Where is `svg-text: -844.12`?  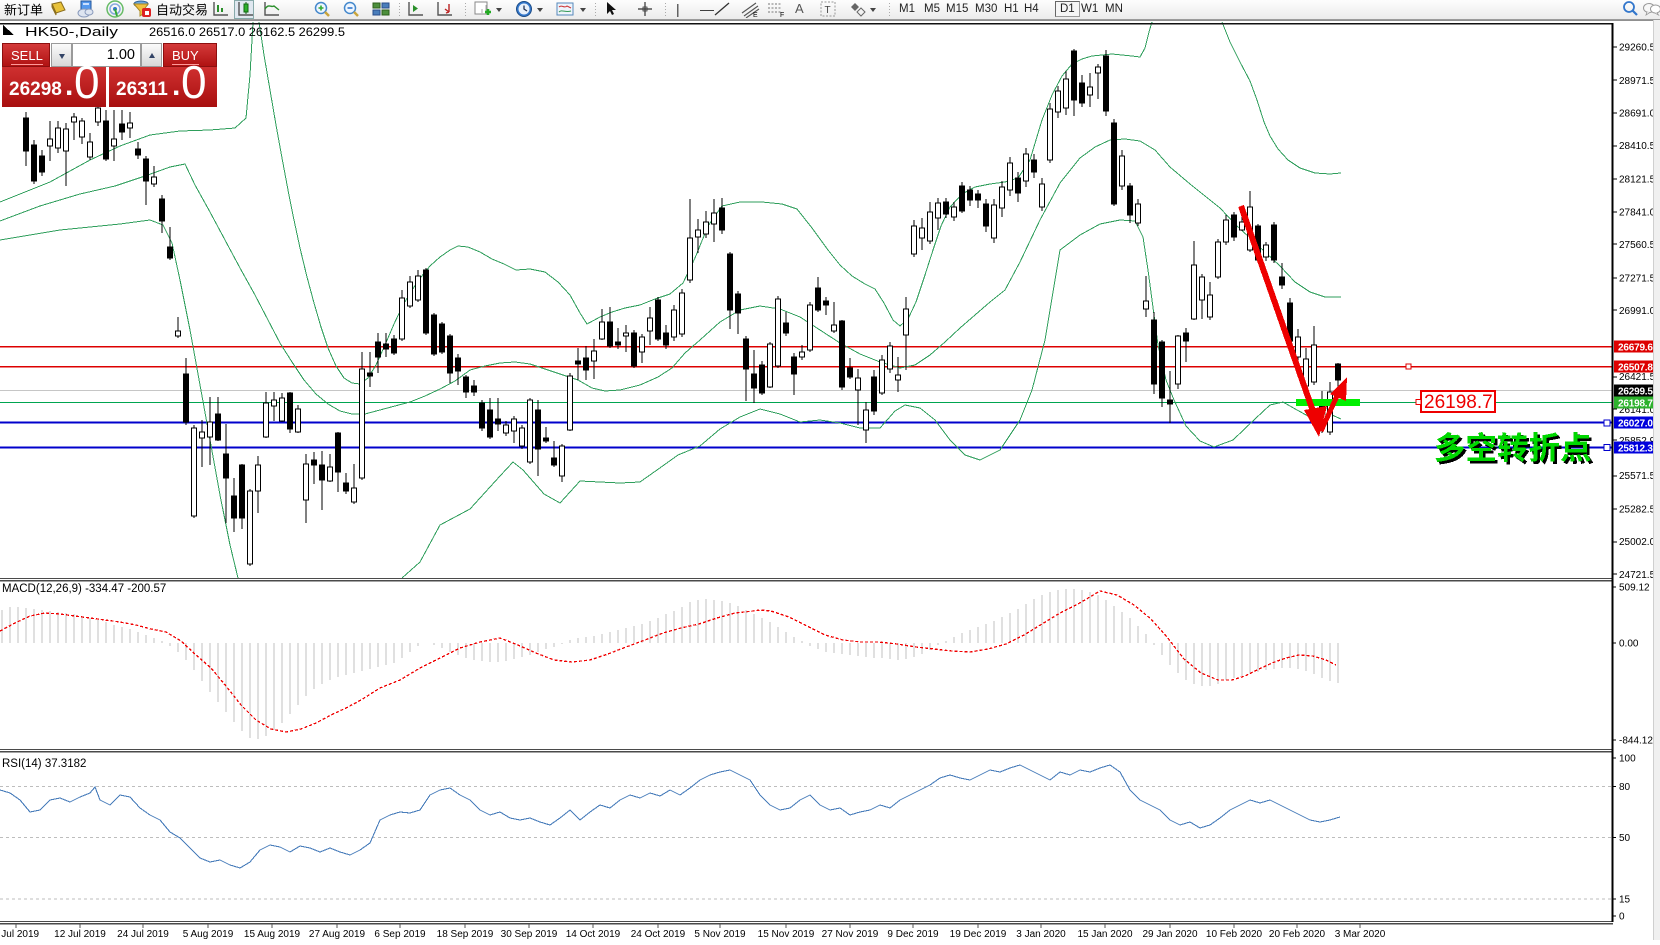
svg-text: -844.12 is located at coordinates (1636, 741).